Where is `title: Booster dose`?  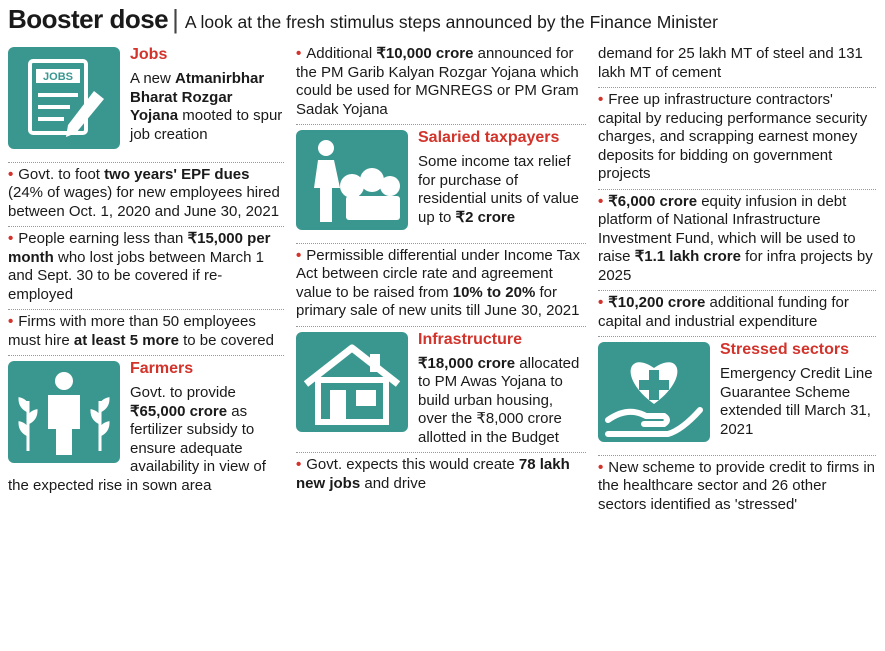 title: Booster dose is located at coordinates (88, 19).